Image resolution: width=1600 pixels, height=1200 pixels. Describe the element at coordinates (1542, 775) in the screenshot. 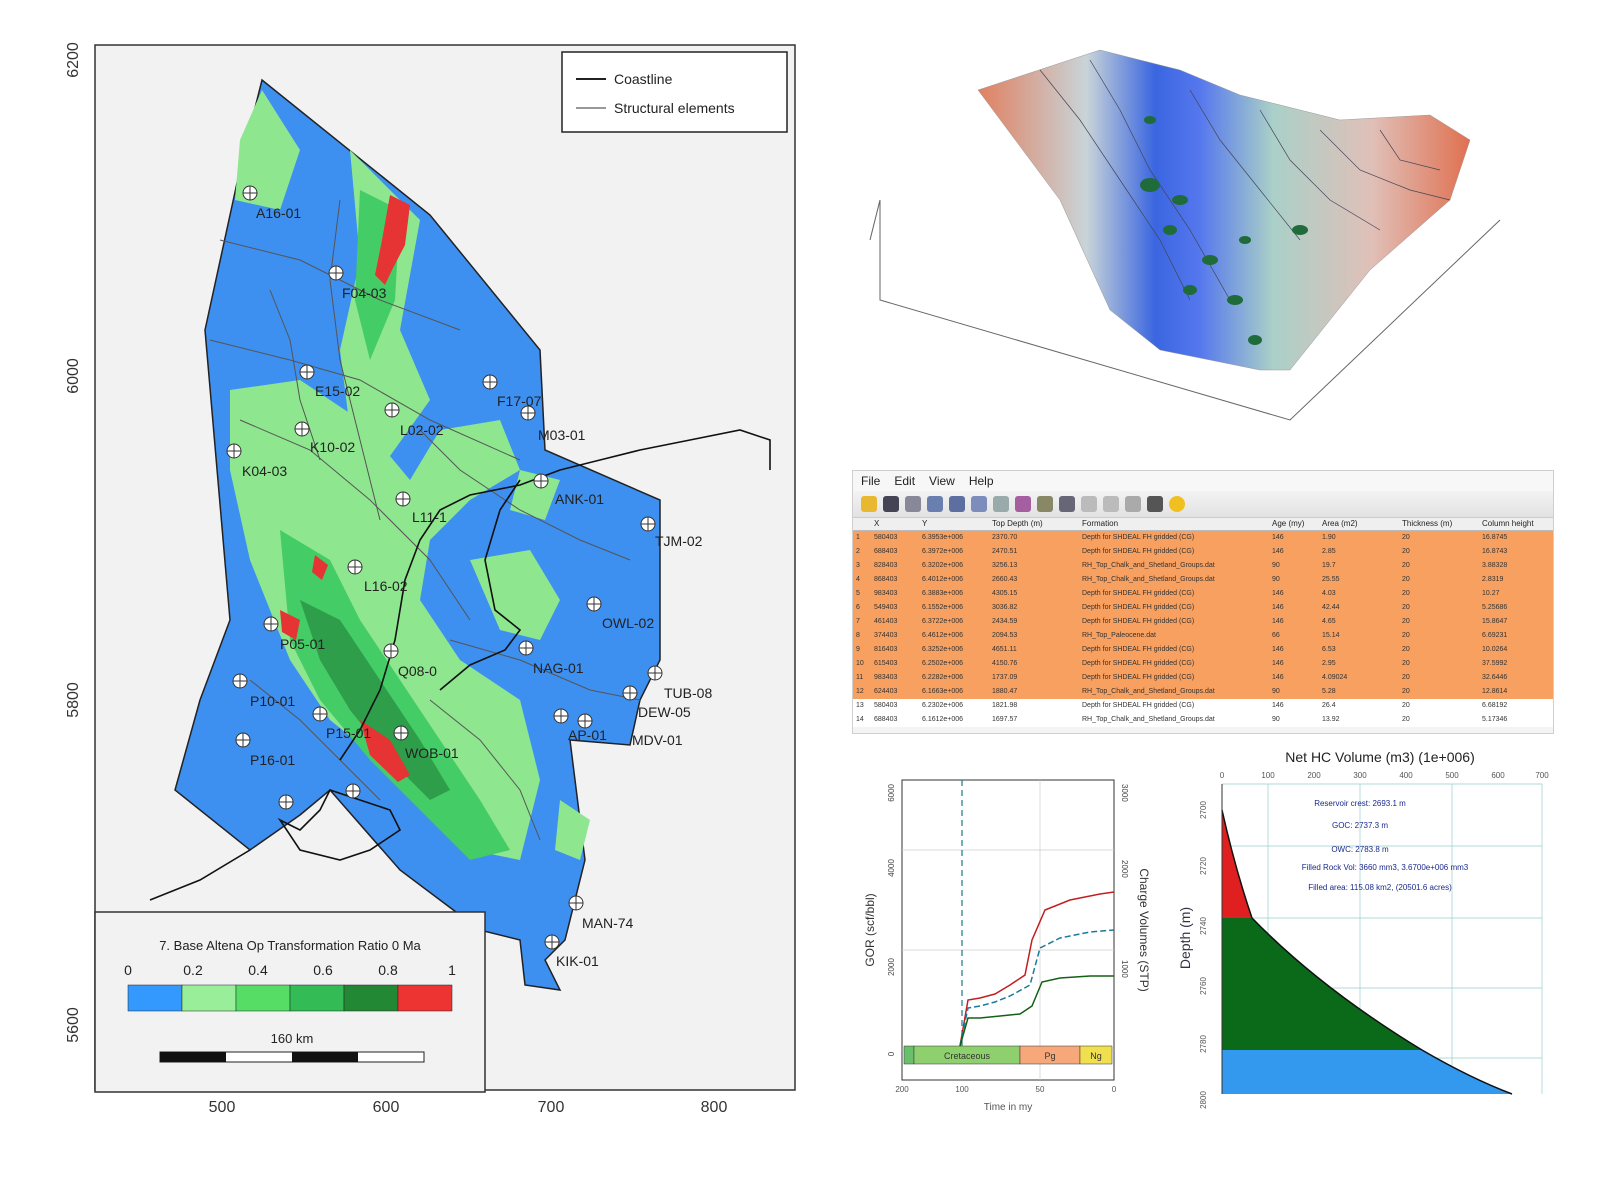

I see `volume-x-tick: 700` at that location.